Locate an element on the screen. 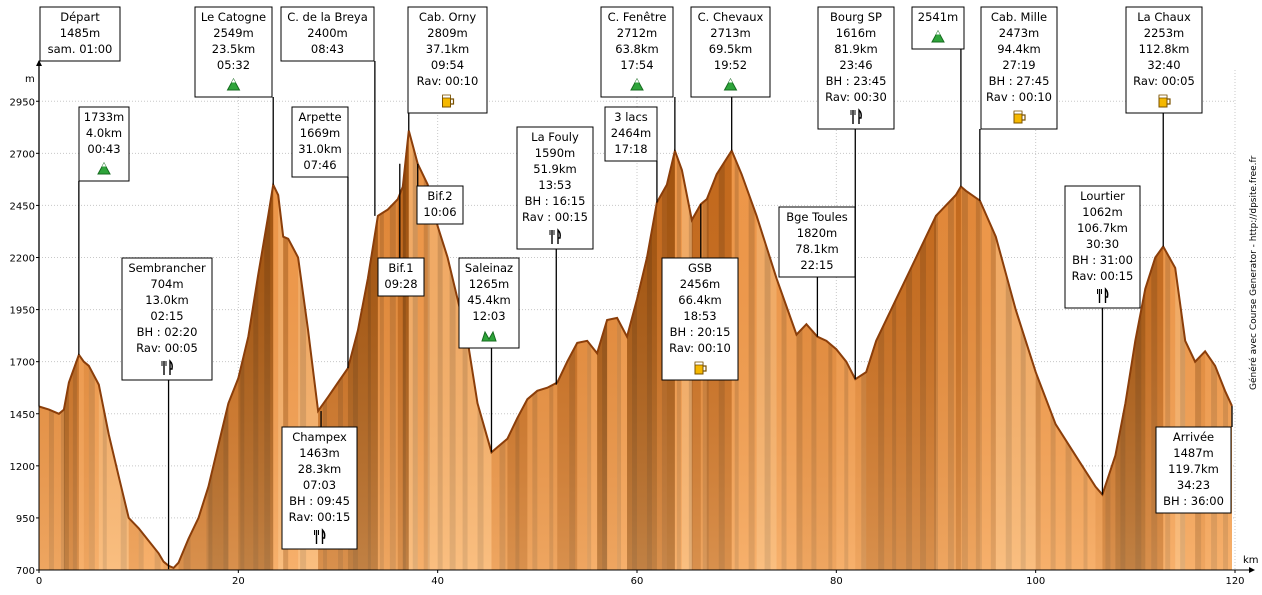 This screenshot has width=1262, height=595. annotation-text: C. Fenêtre is located at coordinates (637, 17).